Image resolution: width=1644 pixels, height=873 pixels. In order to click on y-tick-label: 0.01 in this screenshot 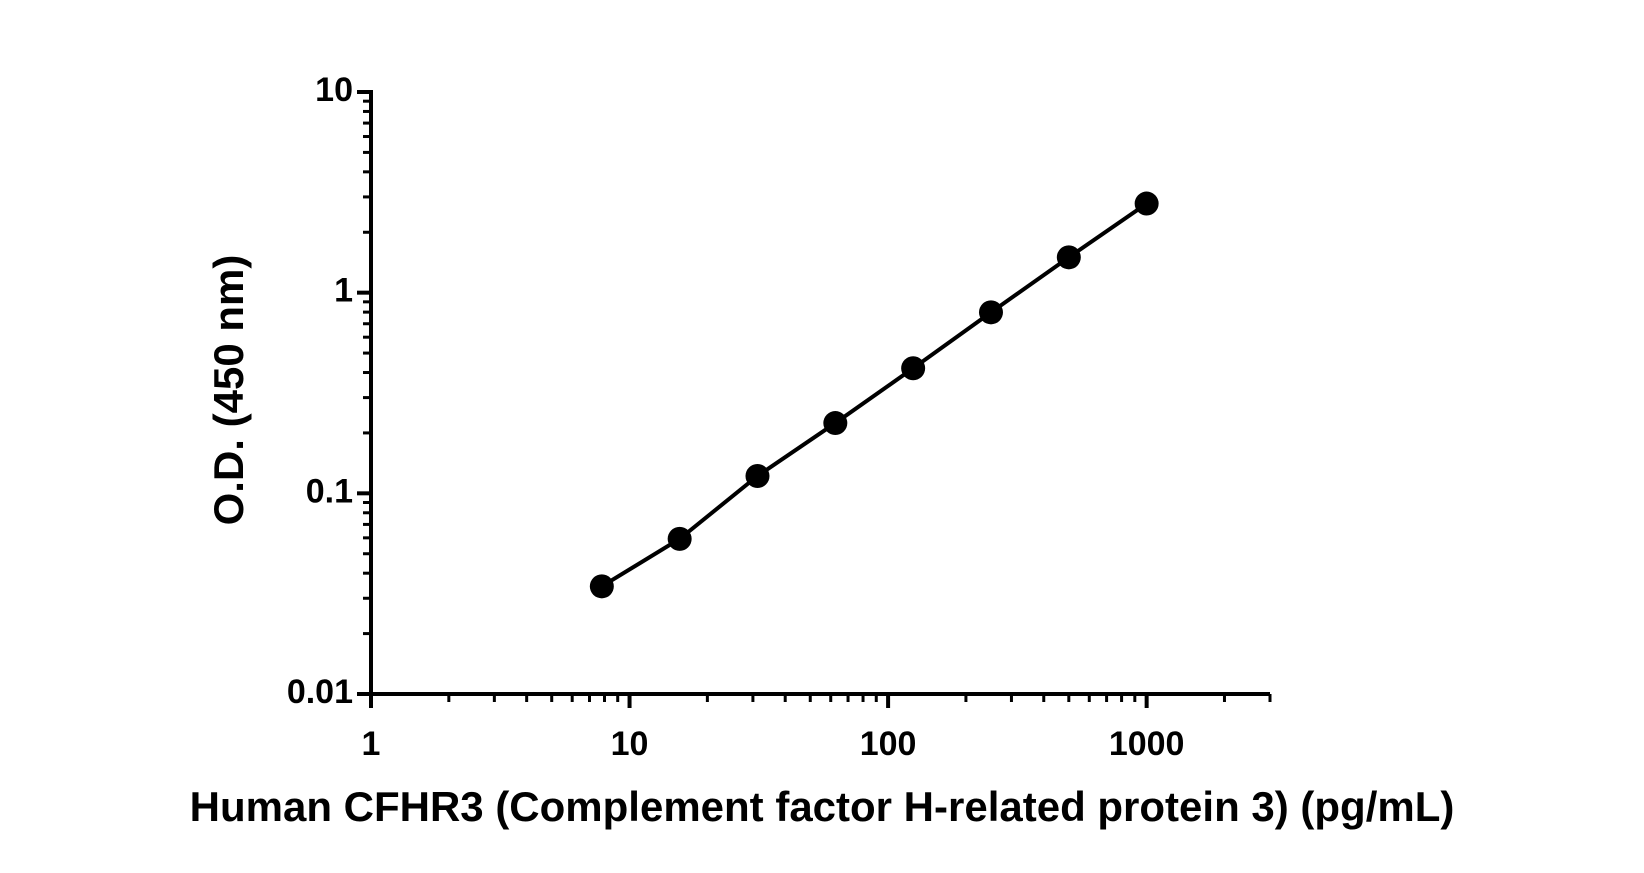, I will do `click(320, 692)`.